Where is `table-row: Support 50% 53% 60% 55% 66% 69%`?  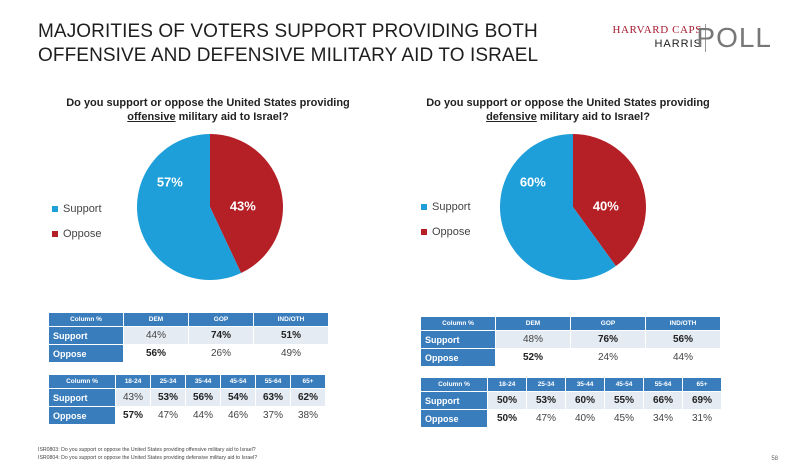
table-row: Support 50% 53% 60% 55% 66% 69% is located at coordinates (571, 400).